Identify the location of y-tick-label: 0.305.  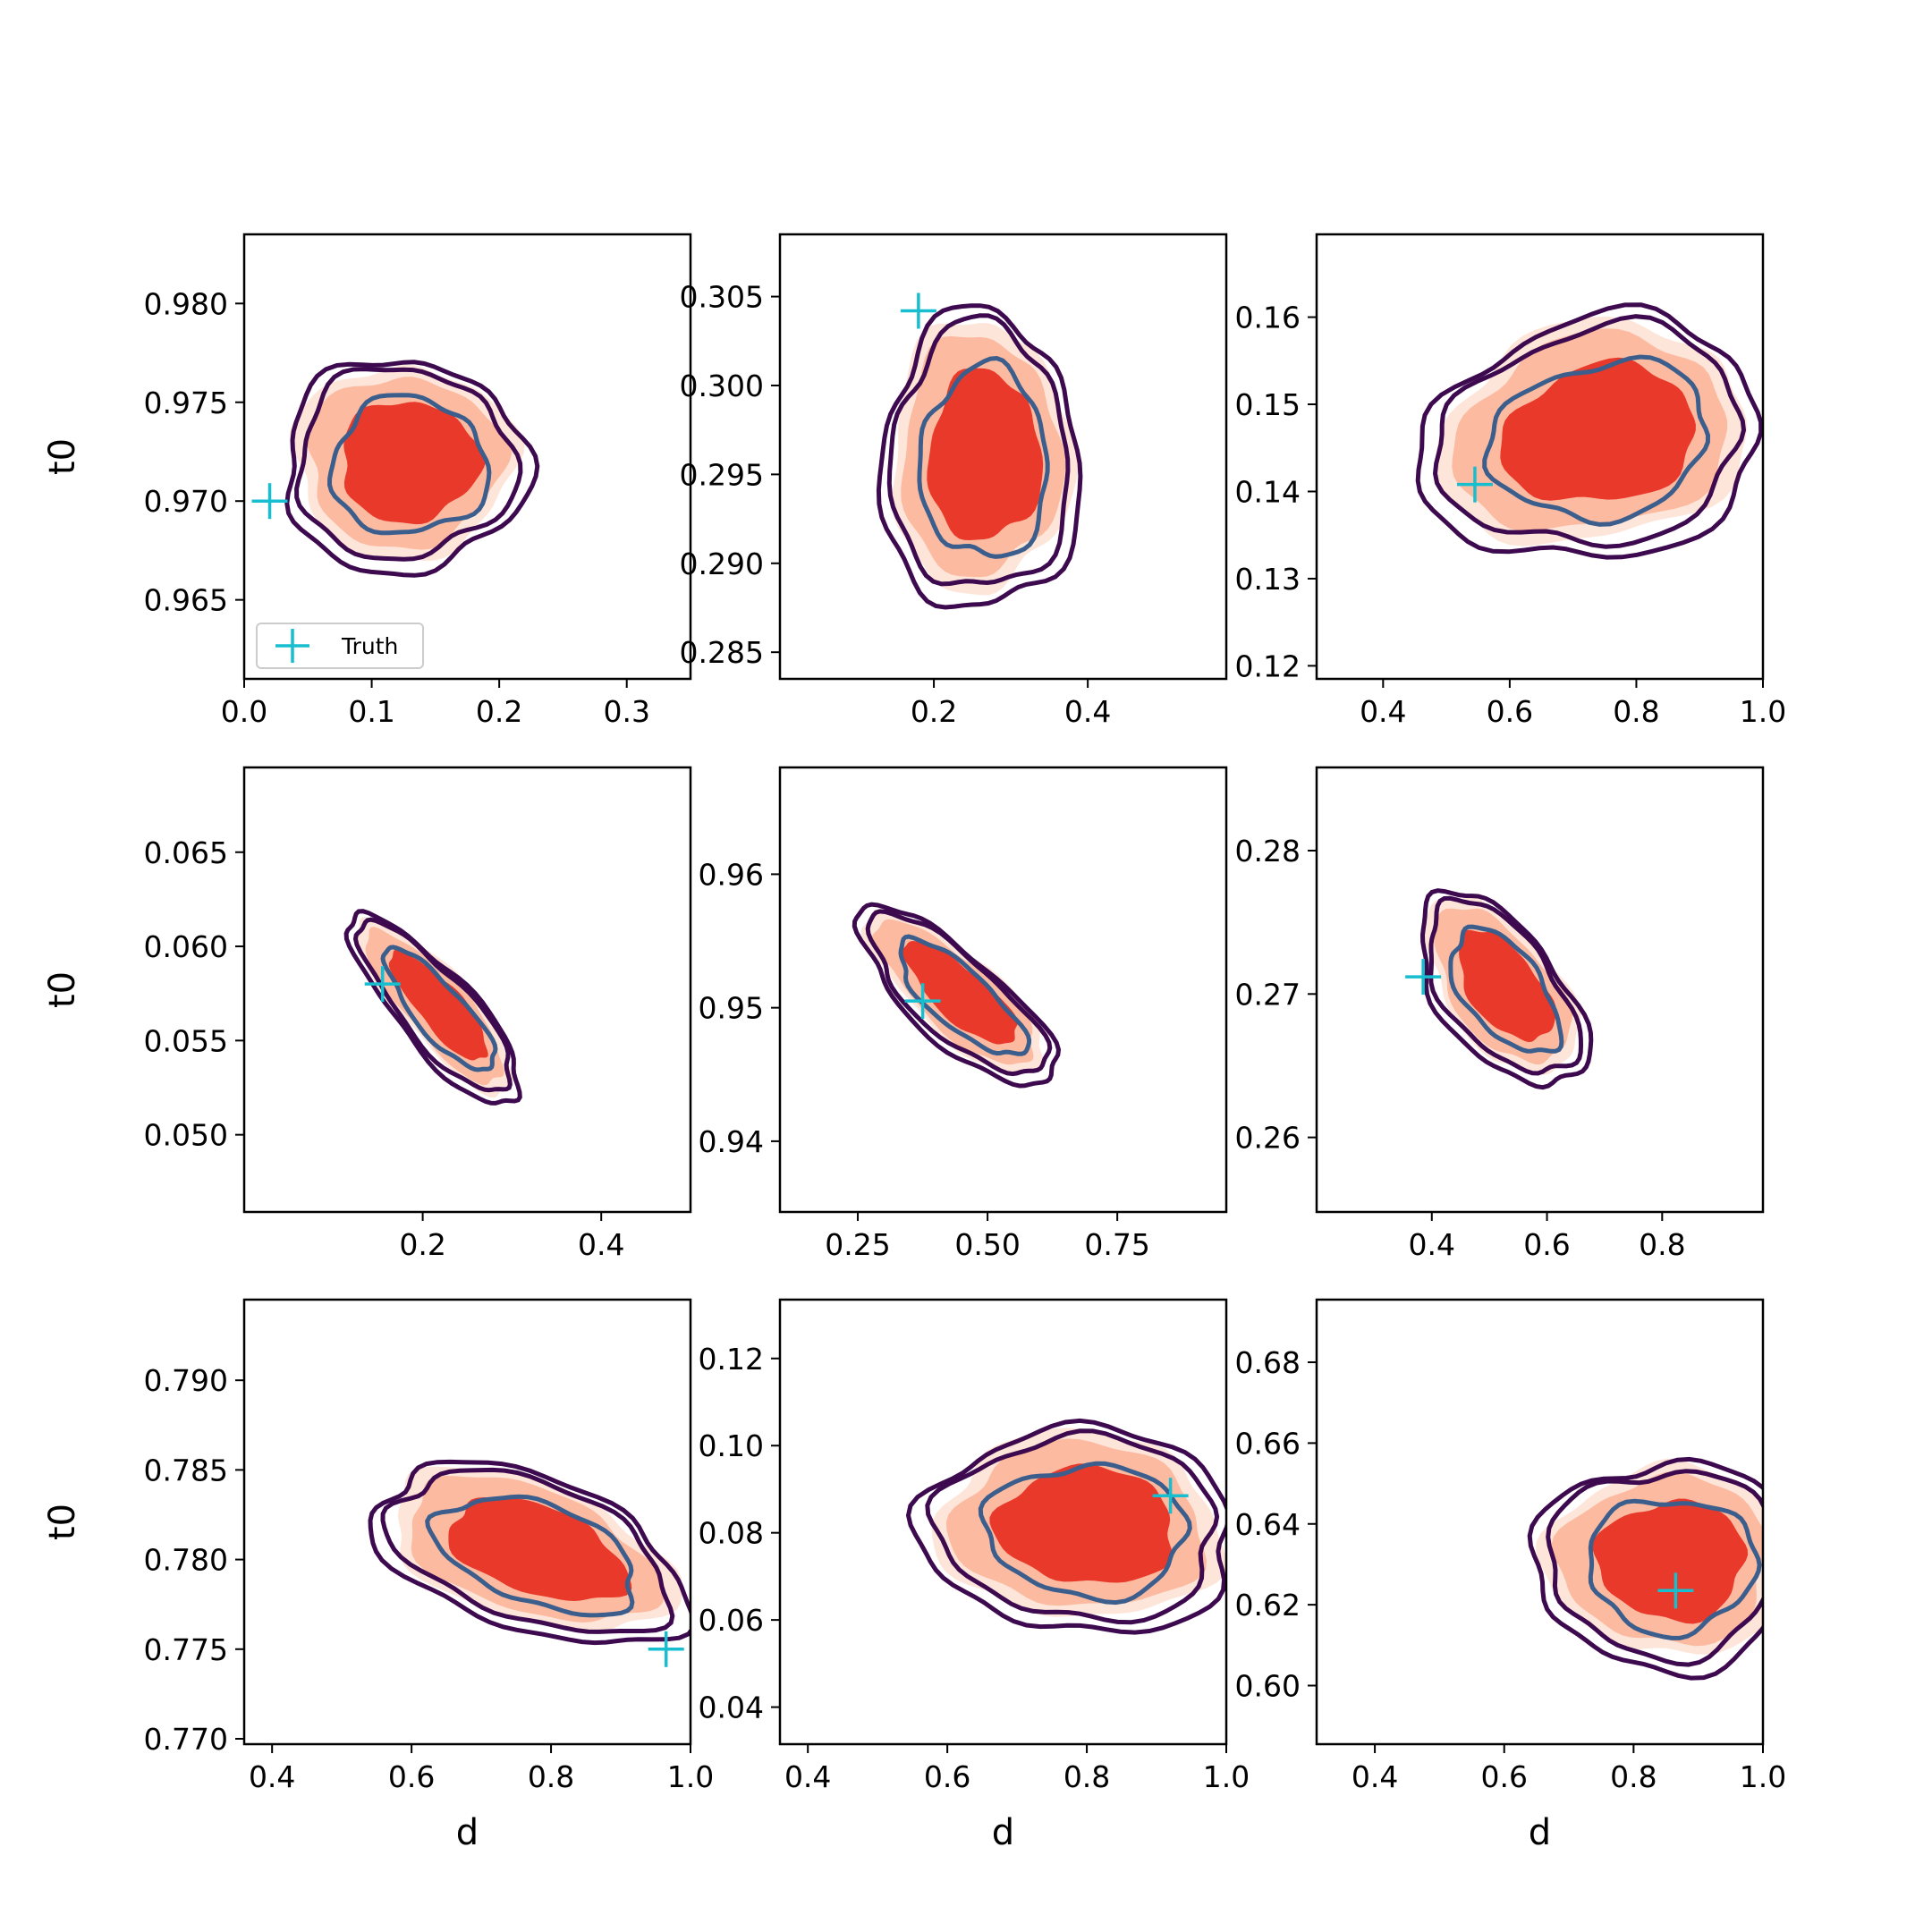
(722, 297).